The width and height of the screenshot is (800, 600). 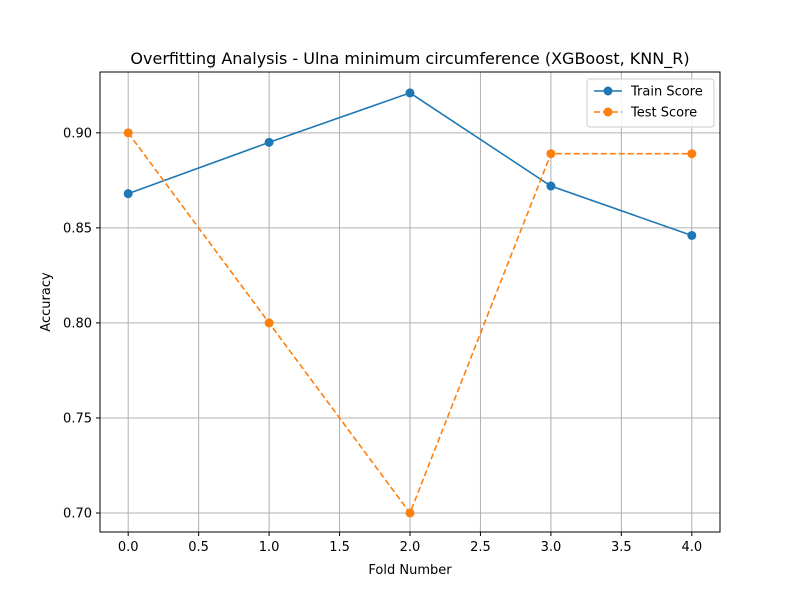 I want to click on x-tick-label: 1.5, so click(x=339, y=547).